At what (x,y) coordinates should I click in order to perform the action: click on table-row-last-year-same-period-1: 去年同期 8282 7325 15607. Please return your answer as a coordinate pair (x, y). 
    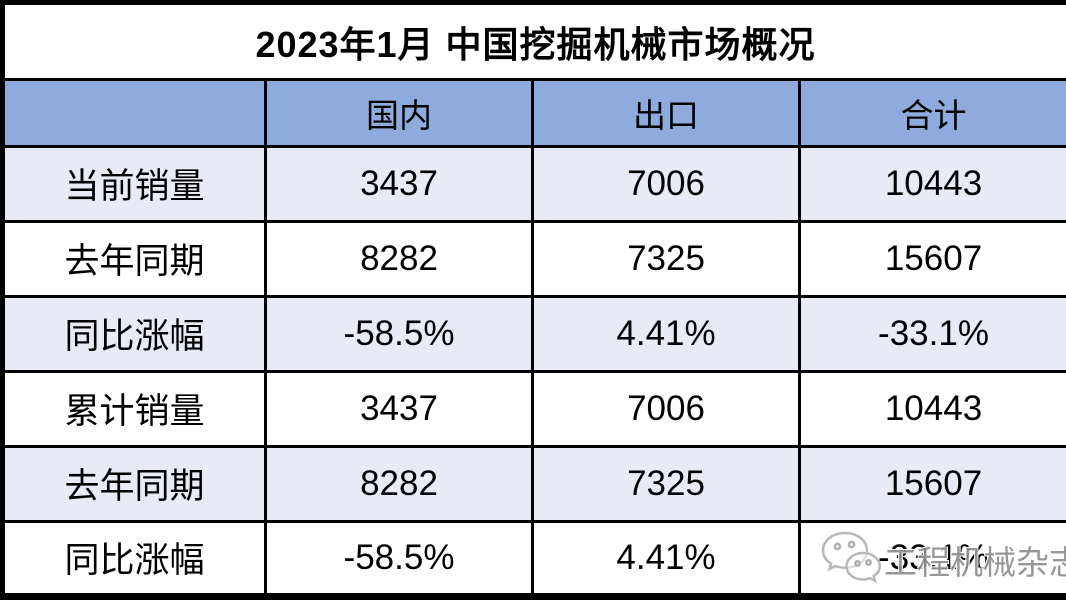
    Looking at the image, I should click on (533, 258).